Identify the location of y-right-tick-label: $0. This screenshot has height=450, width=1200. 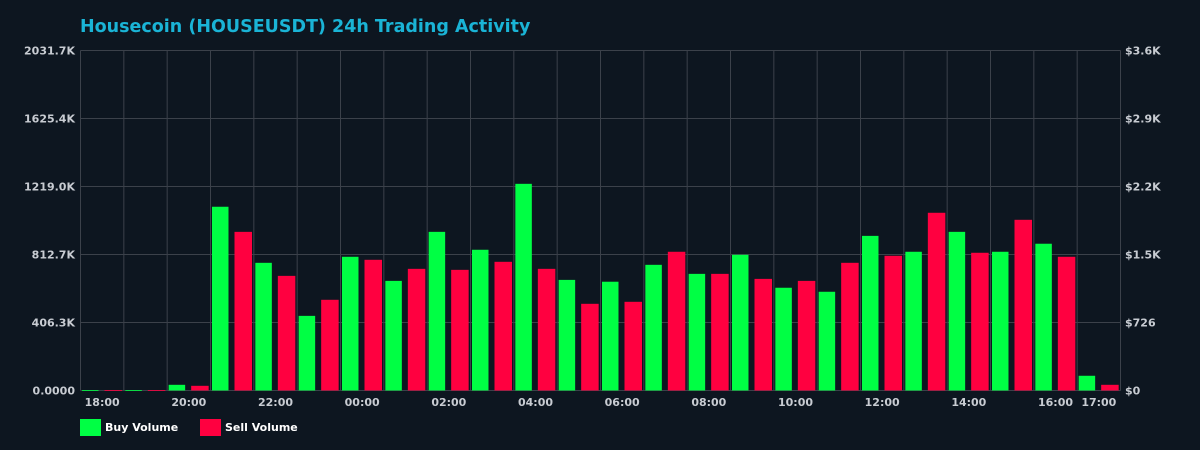
(1133, 391).